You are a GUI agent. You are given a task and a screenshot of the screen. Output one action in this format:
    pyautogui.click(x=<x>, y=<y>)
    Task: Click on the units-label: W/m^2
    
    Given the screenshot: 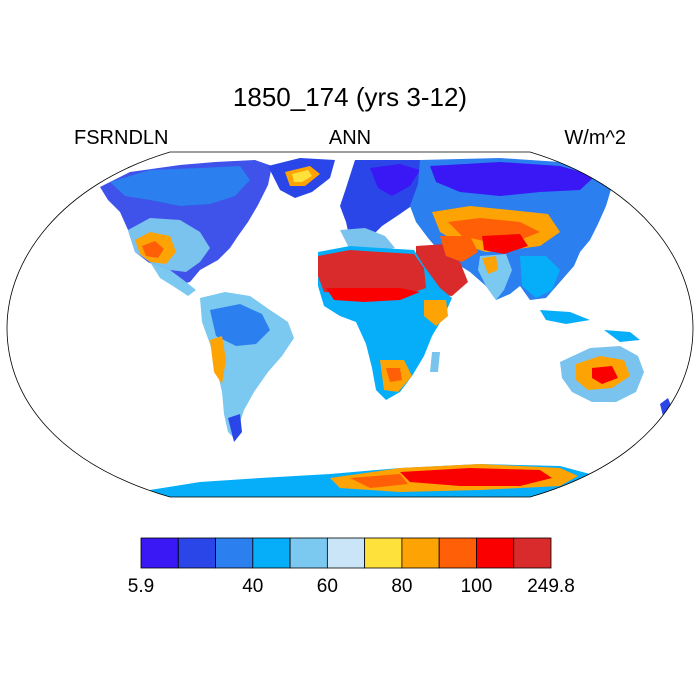 What is the action you would take?
    pyautogui.click(x=595, y=138)
    